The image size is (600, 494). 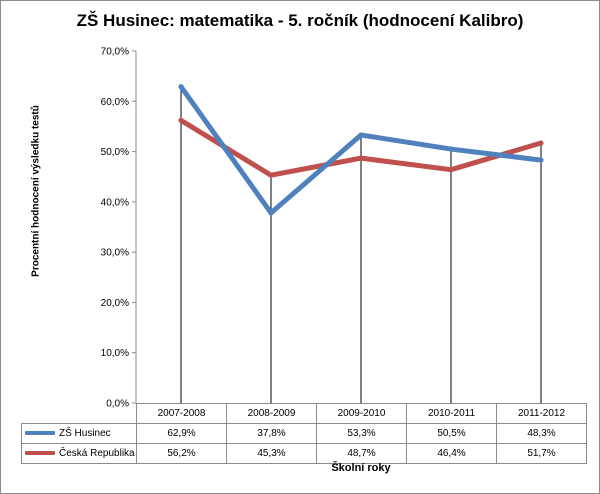 What do you see at coordinates (271, 413) in the screenshot?
I see `category-label: 2008-2009` at bounding box center [271, 413].